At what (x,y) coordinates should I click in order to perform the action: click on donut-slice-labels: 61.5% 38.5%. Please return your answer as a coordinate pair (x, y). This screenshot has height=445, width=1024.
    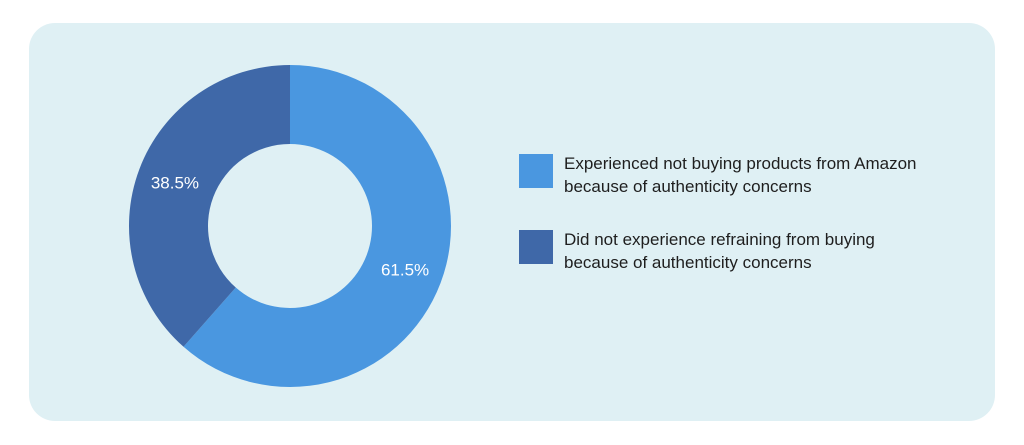
    Looking at the image, I should click on (290, 227).